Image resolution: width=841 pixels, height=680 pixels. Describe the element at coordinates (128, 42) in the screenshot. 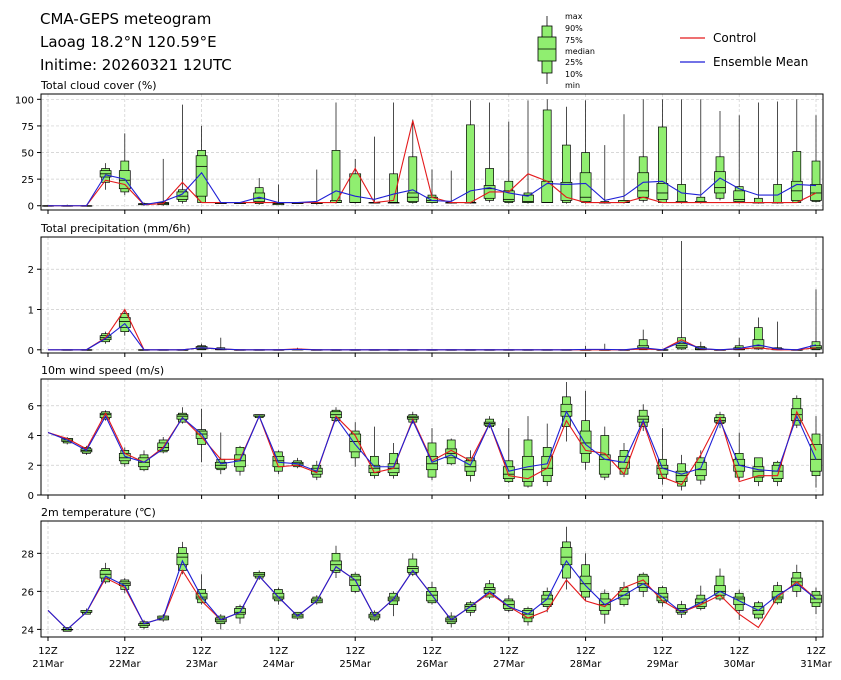

I see `location-label: Laoag 18.2°N 120.59°E` at that location.